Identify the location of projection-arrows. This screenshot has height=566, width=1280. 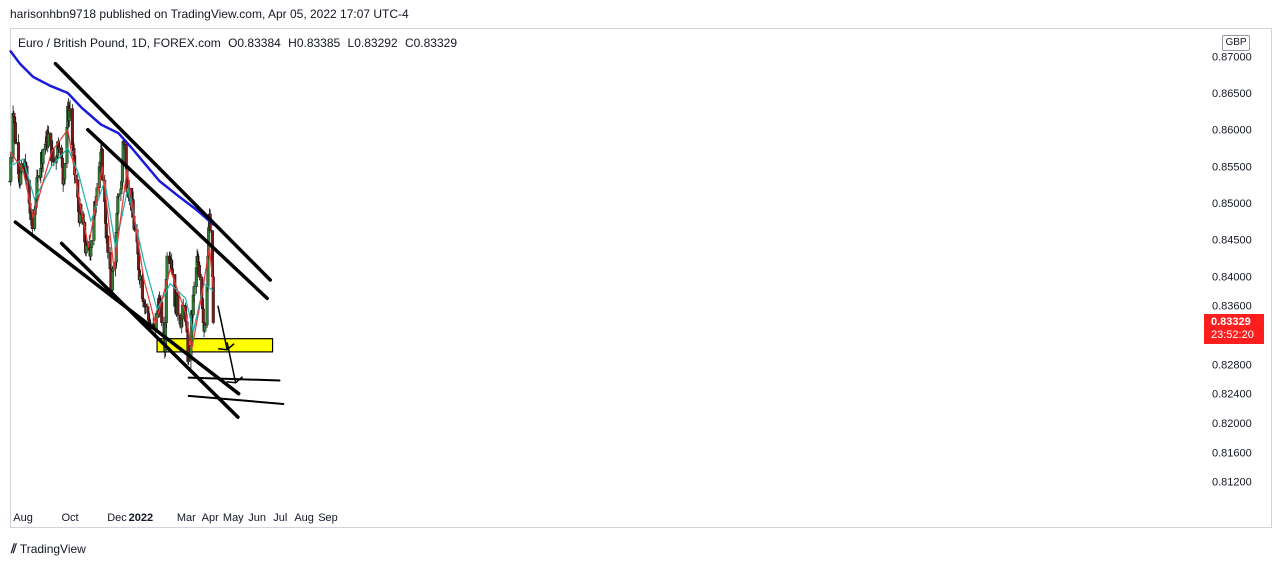
(230, 344).